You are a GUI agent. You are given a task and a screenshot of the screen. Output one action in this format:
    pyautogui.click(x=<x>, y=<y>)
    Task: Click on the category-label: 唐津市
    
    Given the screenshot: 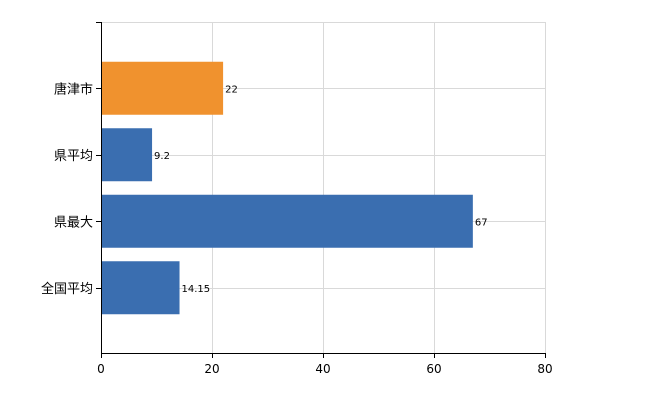 What is the action you would take?
    pyautogui.click(x=73, y=89)
    